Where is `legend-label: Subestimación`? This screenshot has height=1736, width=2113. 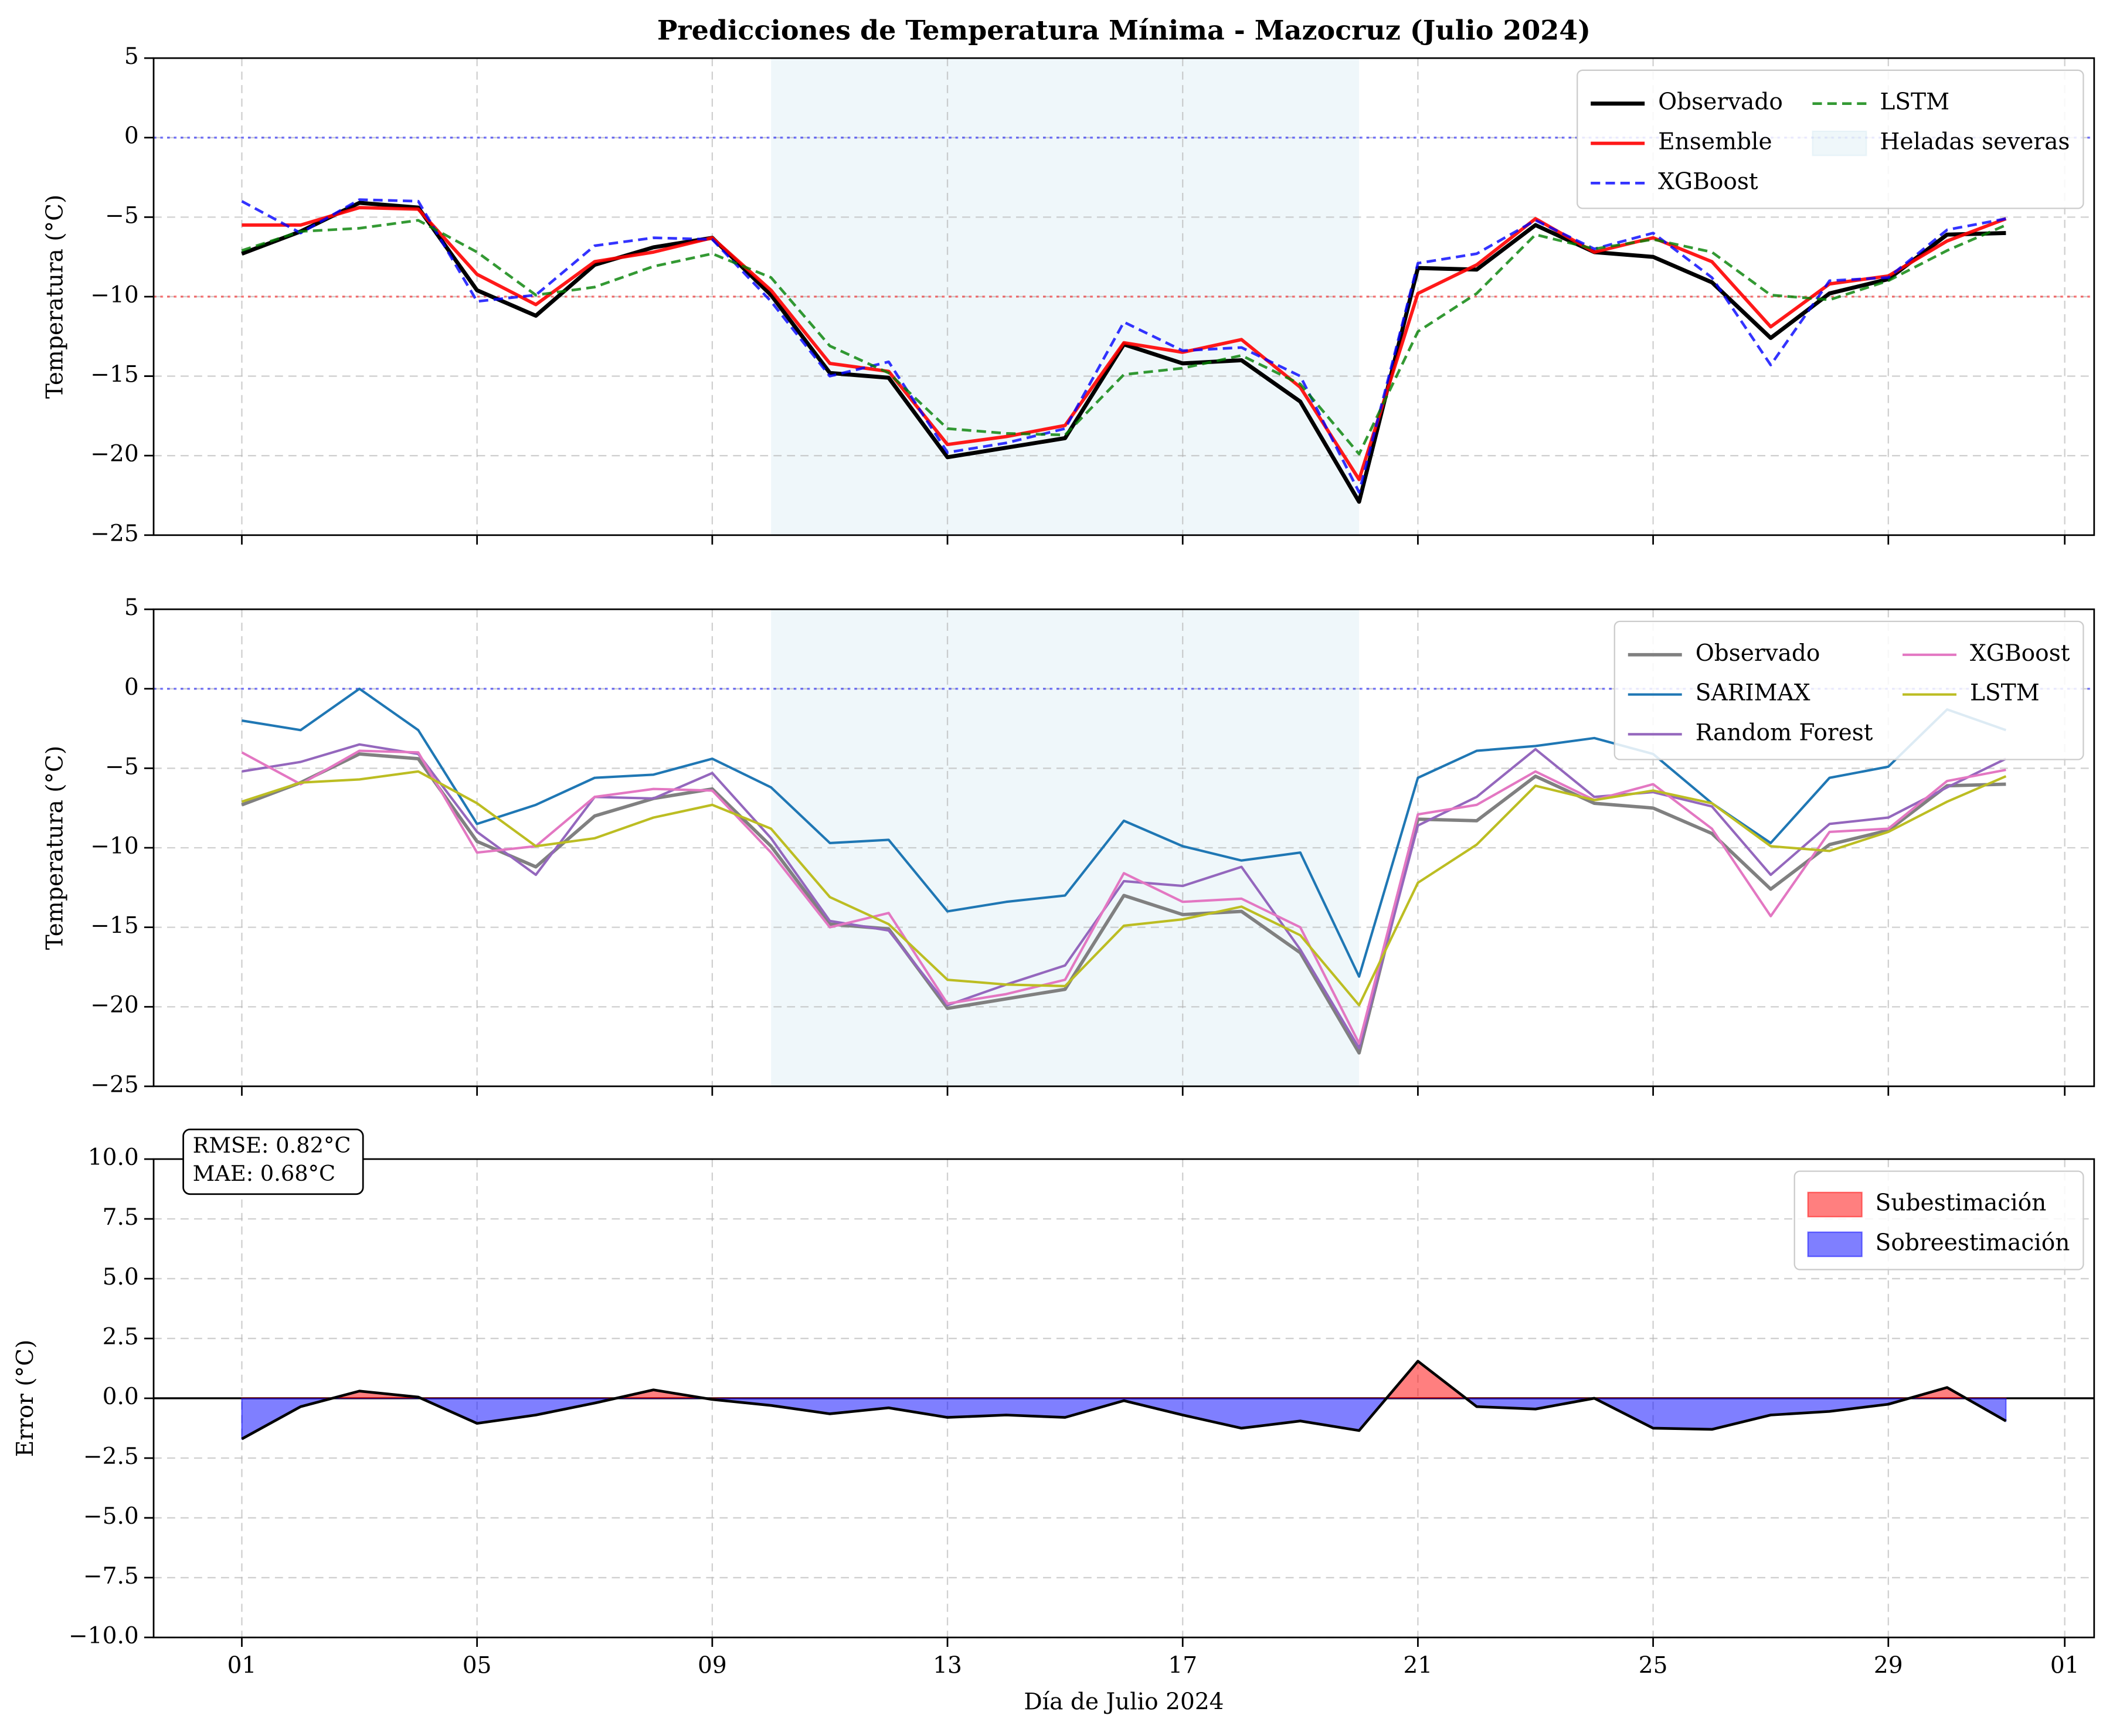 legend-label: Subestimación is located at coordinates (1962, 1203).